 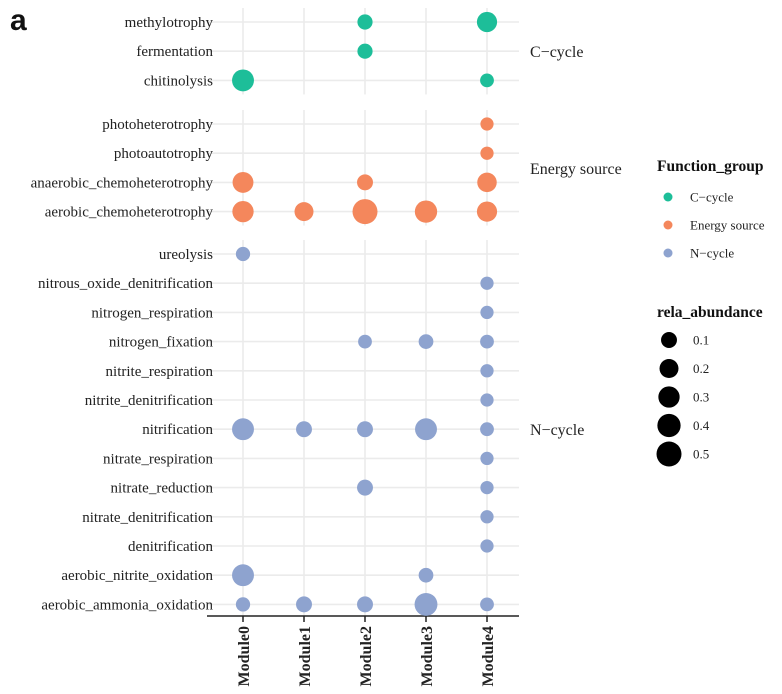 I want to click on y-tick-label: aerobic_nitrite_oxidation, so click(x=137, y=576).